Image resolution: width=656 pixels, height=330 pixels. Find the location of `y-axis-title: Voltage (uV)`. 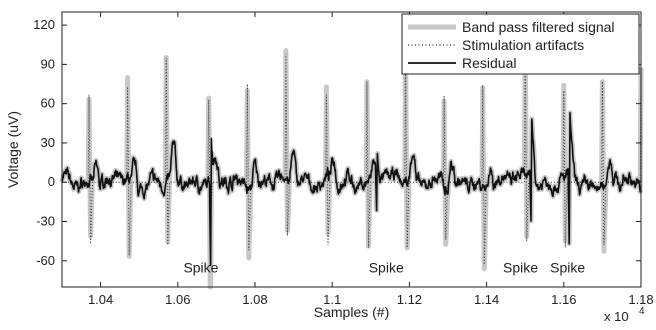

y-axis-title: Voltage (uV) is located at coordinates (13, 149).